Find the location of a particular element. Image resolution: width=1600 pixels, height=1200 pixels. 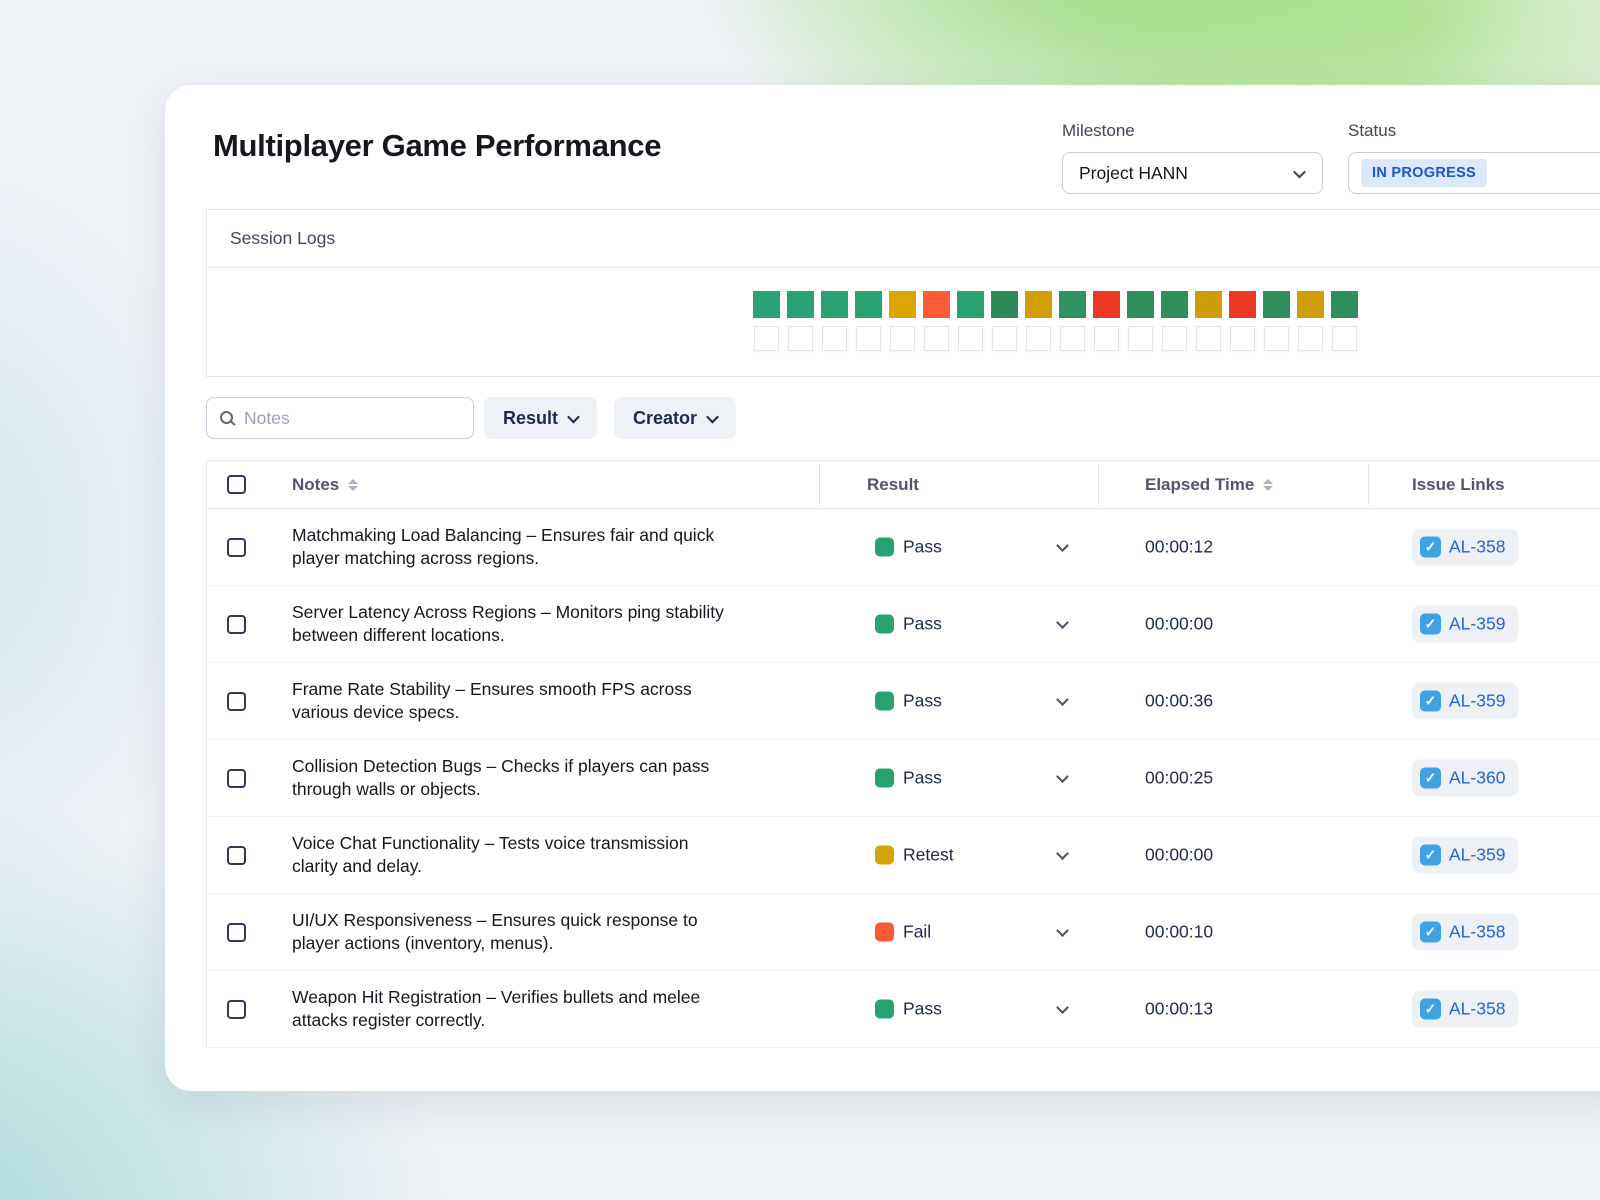

column-header-elapsed-time: Elapsed Time is located at coordinates (1209, 485).